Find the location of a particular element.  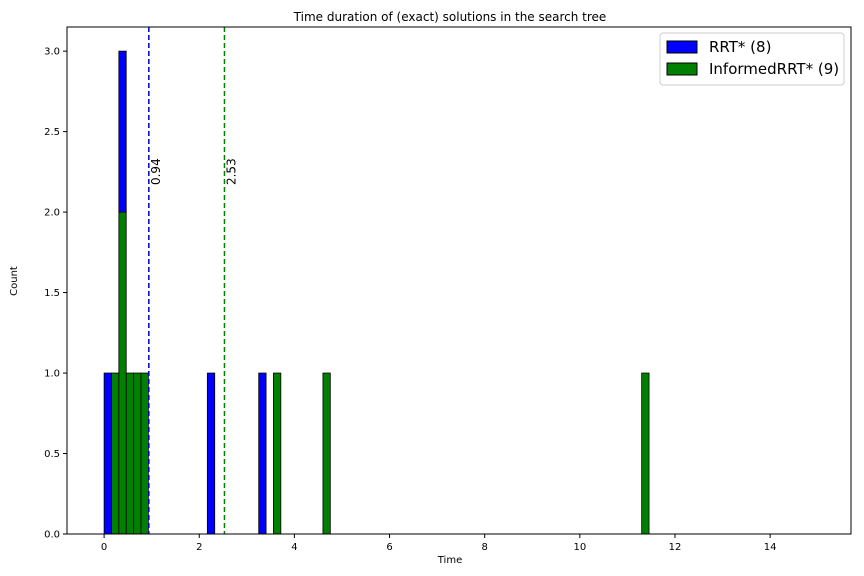

legend-swatch-rrt-star is located at coordinates (682, 47).